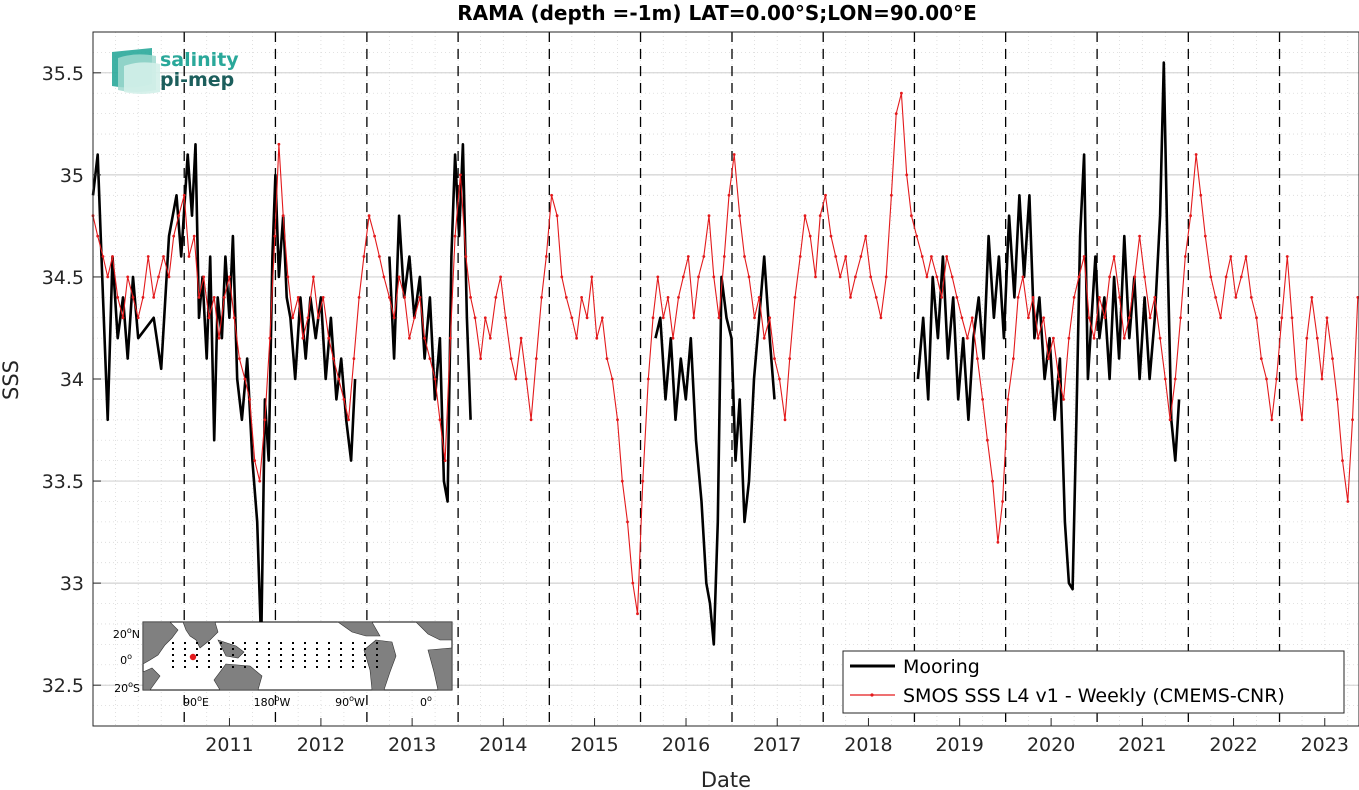 The height and width of the screenshot is (790, 1359). What do you see at coordinates (503, 745) in the screenshot?
I see `x-tick-label: 2014` at bounding box center [503, 745].